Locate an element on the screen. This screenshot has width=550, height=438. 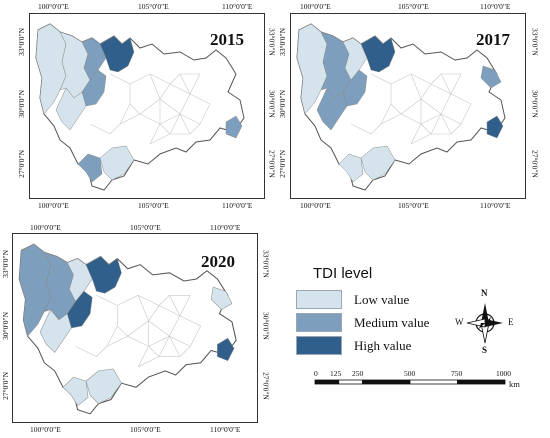
year-label-2020: 2020 is located at coordinates (218, 261).